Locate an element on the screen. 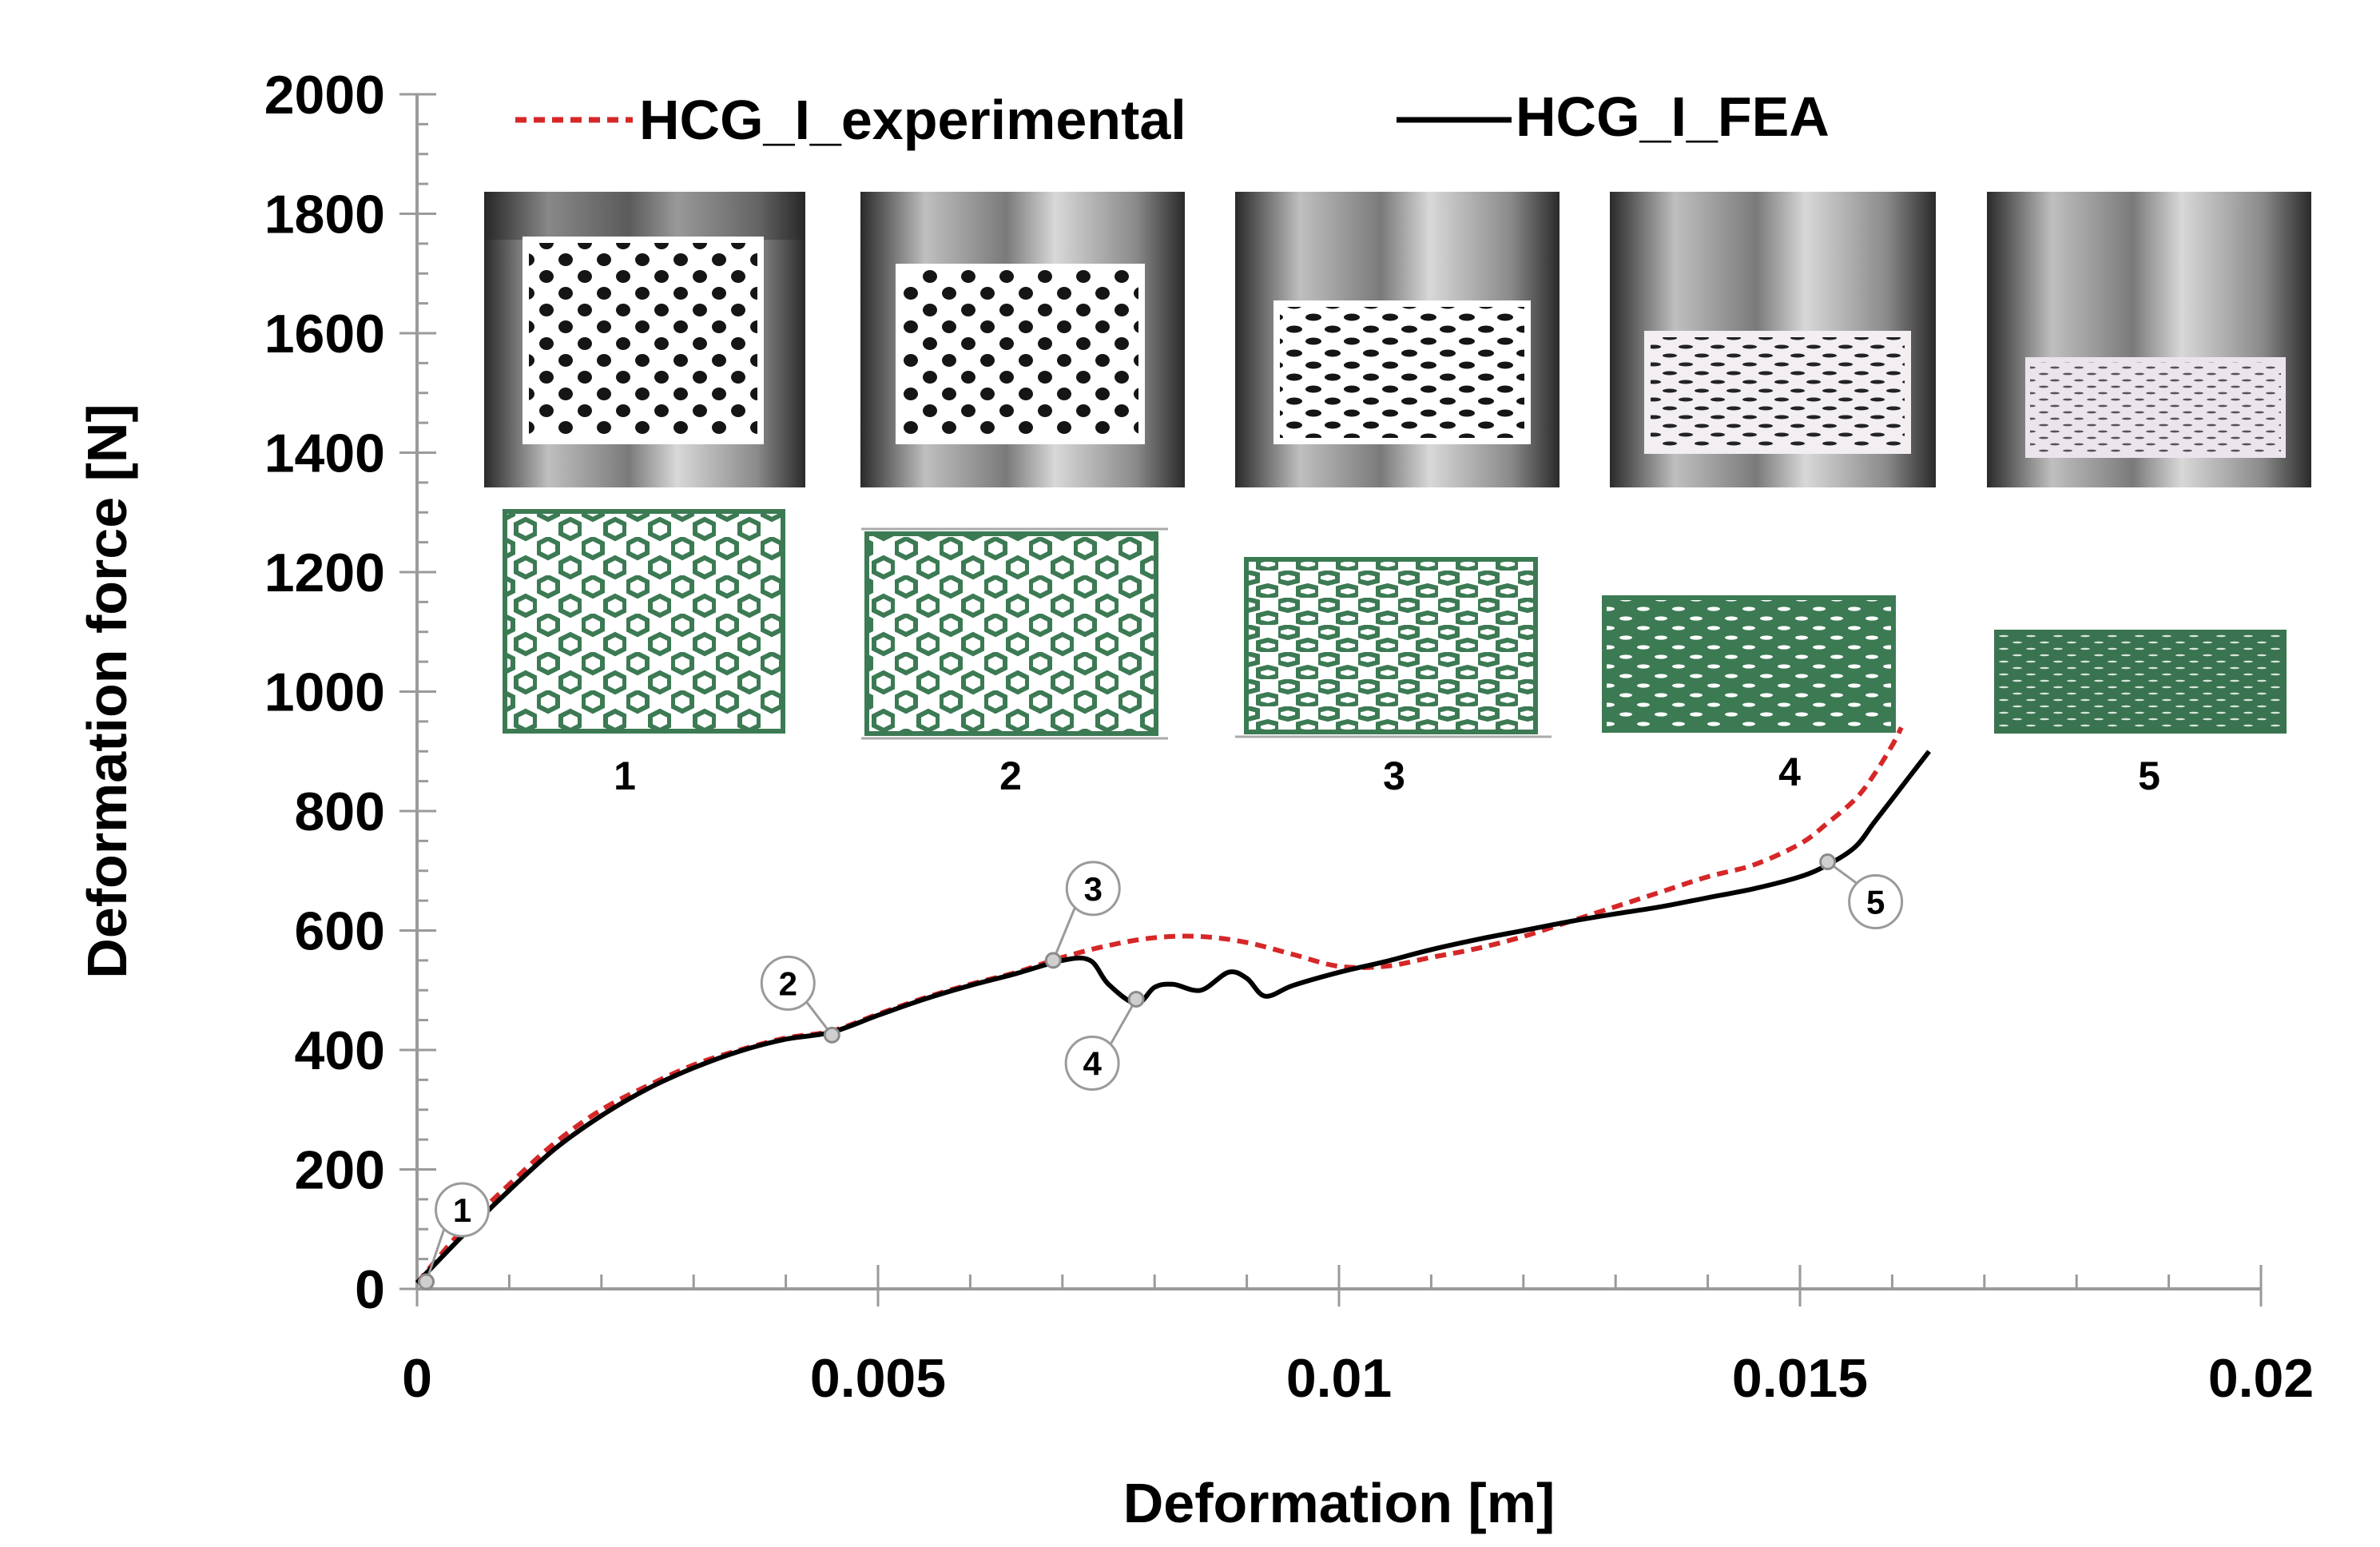 Image resolution: width=2380 pixels, height=1547 pixels. legend: HCG_I_experimental HCG_I_FEA is located at coordinates (1172, 118).